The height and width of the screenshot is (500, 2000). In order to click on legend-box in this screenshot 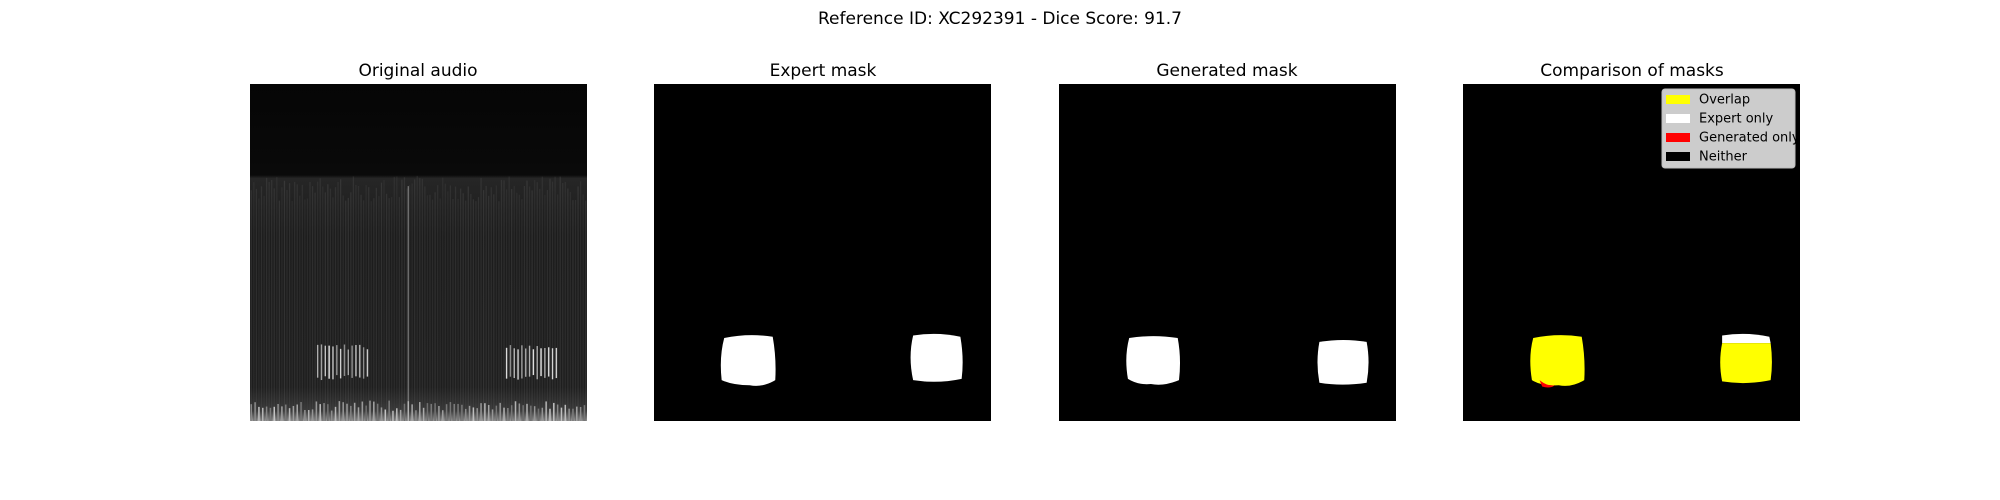, I will do `click(1728, 128)`.